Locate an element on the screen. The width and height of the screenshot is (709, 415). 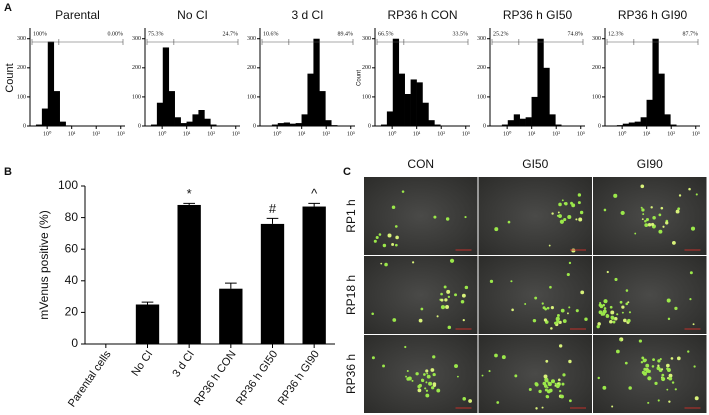
x-tick-label: RP36 h GI50 is located at coordinates (257, 378).